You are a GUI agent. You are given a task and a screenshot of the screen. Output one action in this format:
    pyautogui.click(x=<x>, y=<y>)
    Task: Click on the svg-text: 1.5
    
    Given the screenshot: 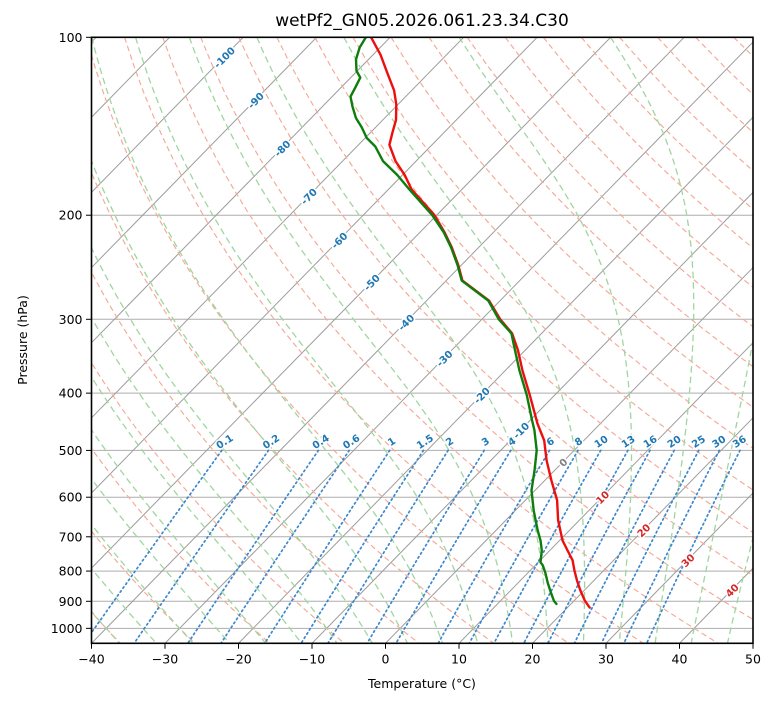 What is the action you would take?
    pyautogui.click(x=425, y=442)
    